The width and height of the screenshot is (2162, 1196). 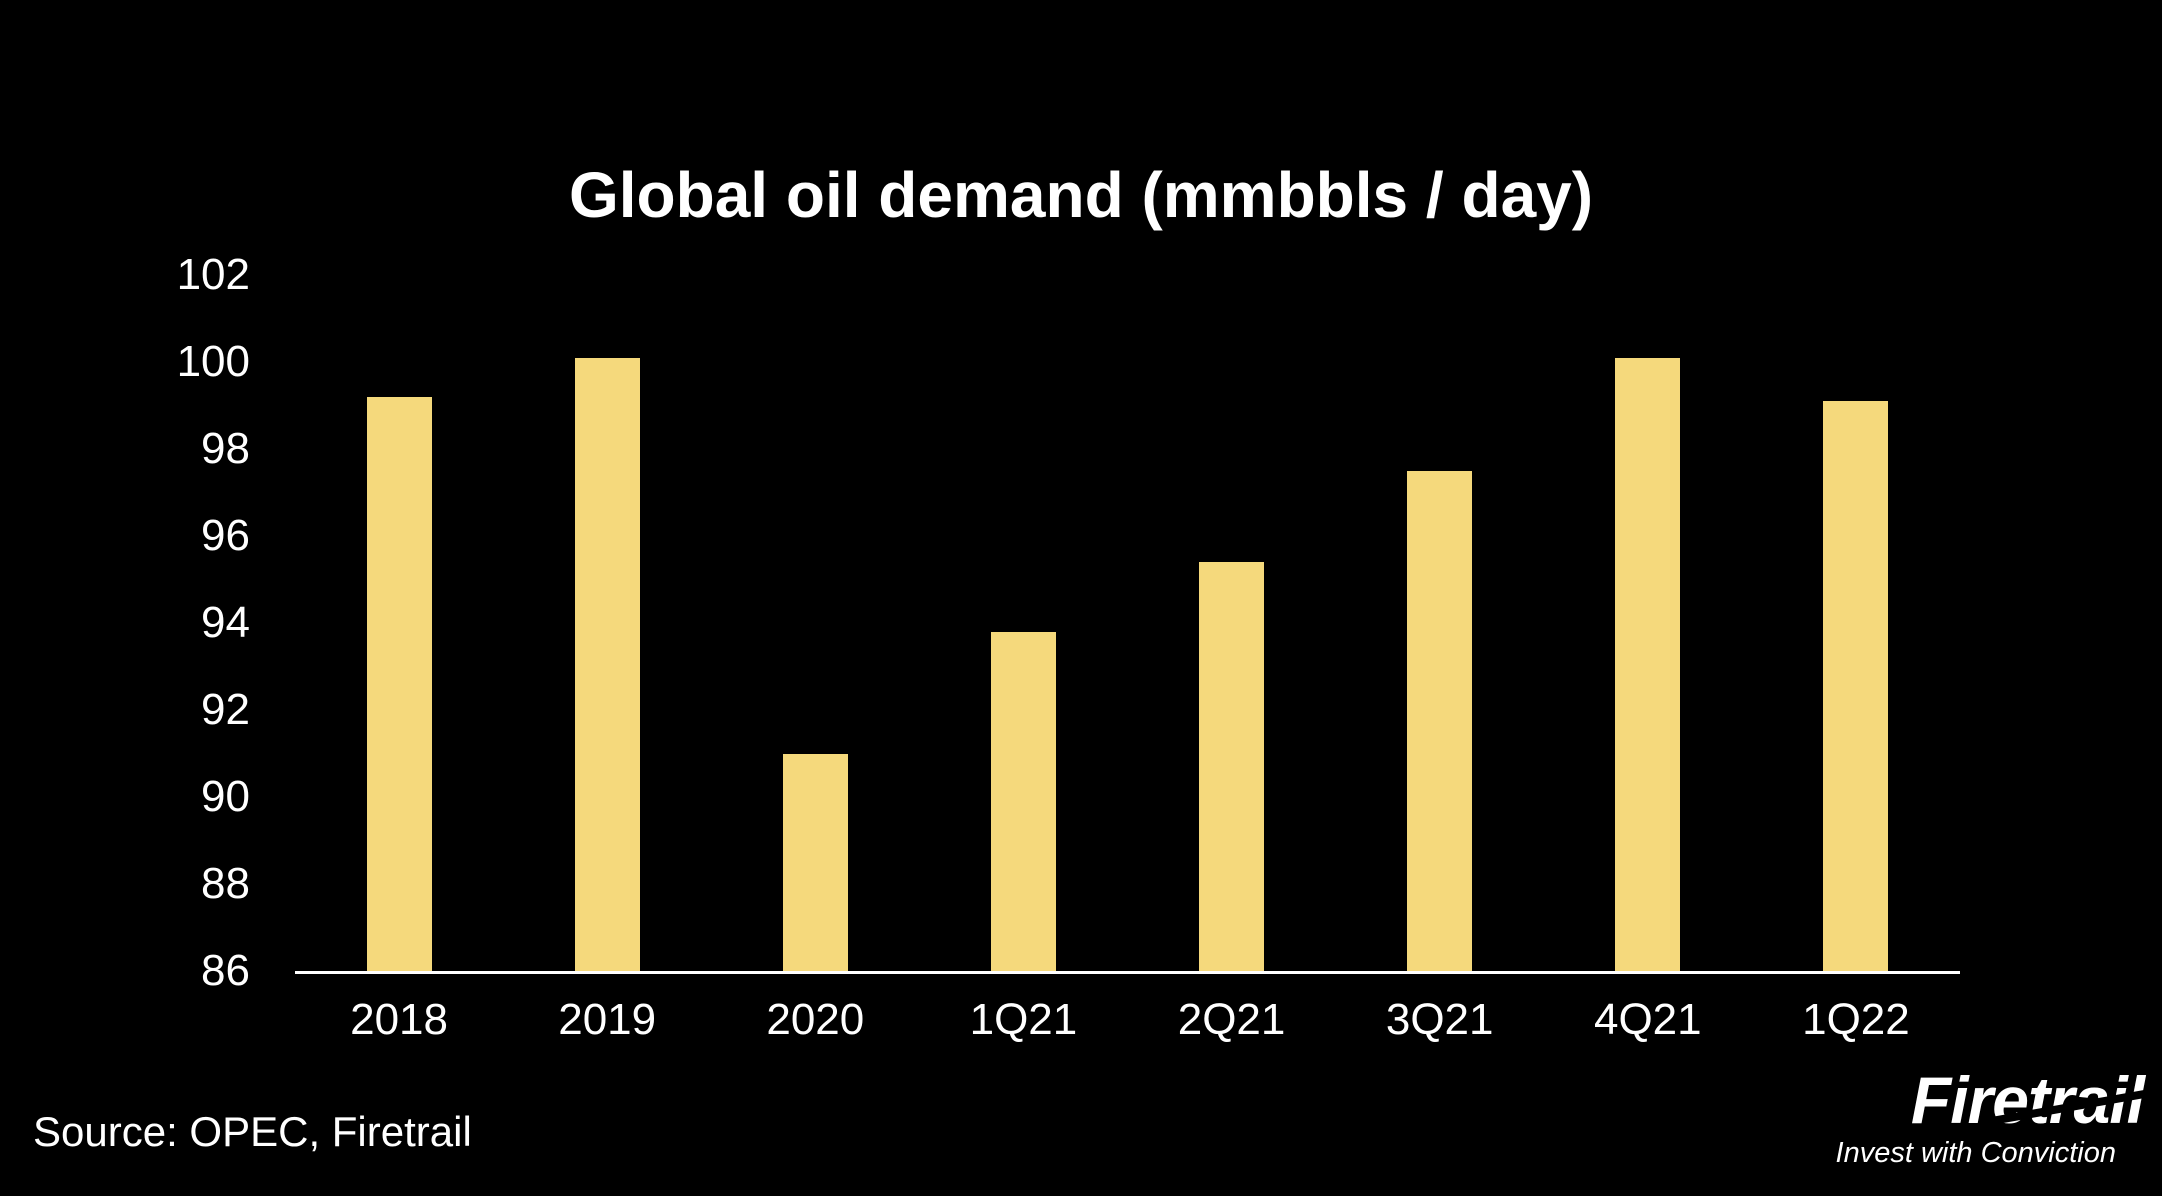 What do you see at coordinates (607, 664) in the screenshot?
I see `bar-2019` at bounding box center [607, 664].